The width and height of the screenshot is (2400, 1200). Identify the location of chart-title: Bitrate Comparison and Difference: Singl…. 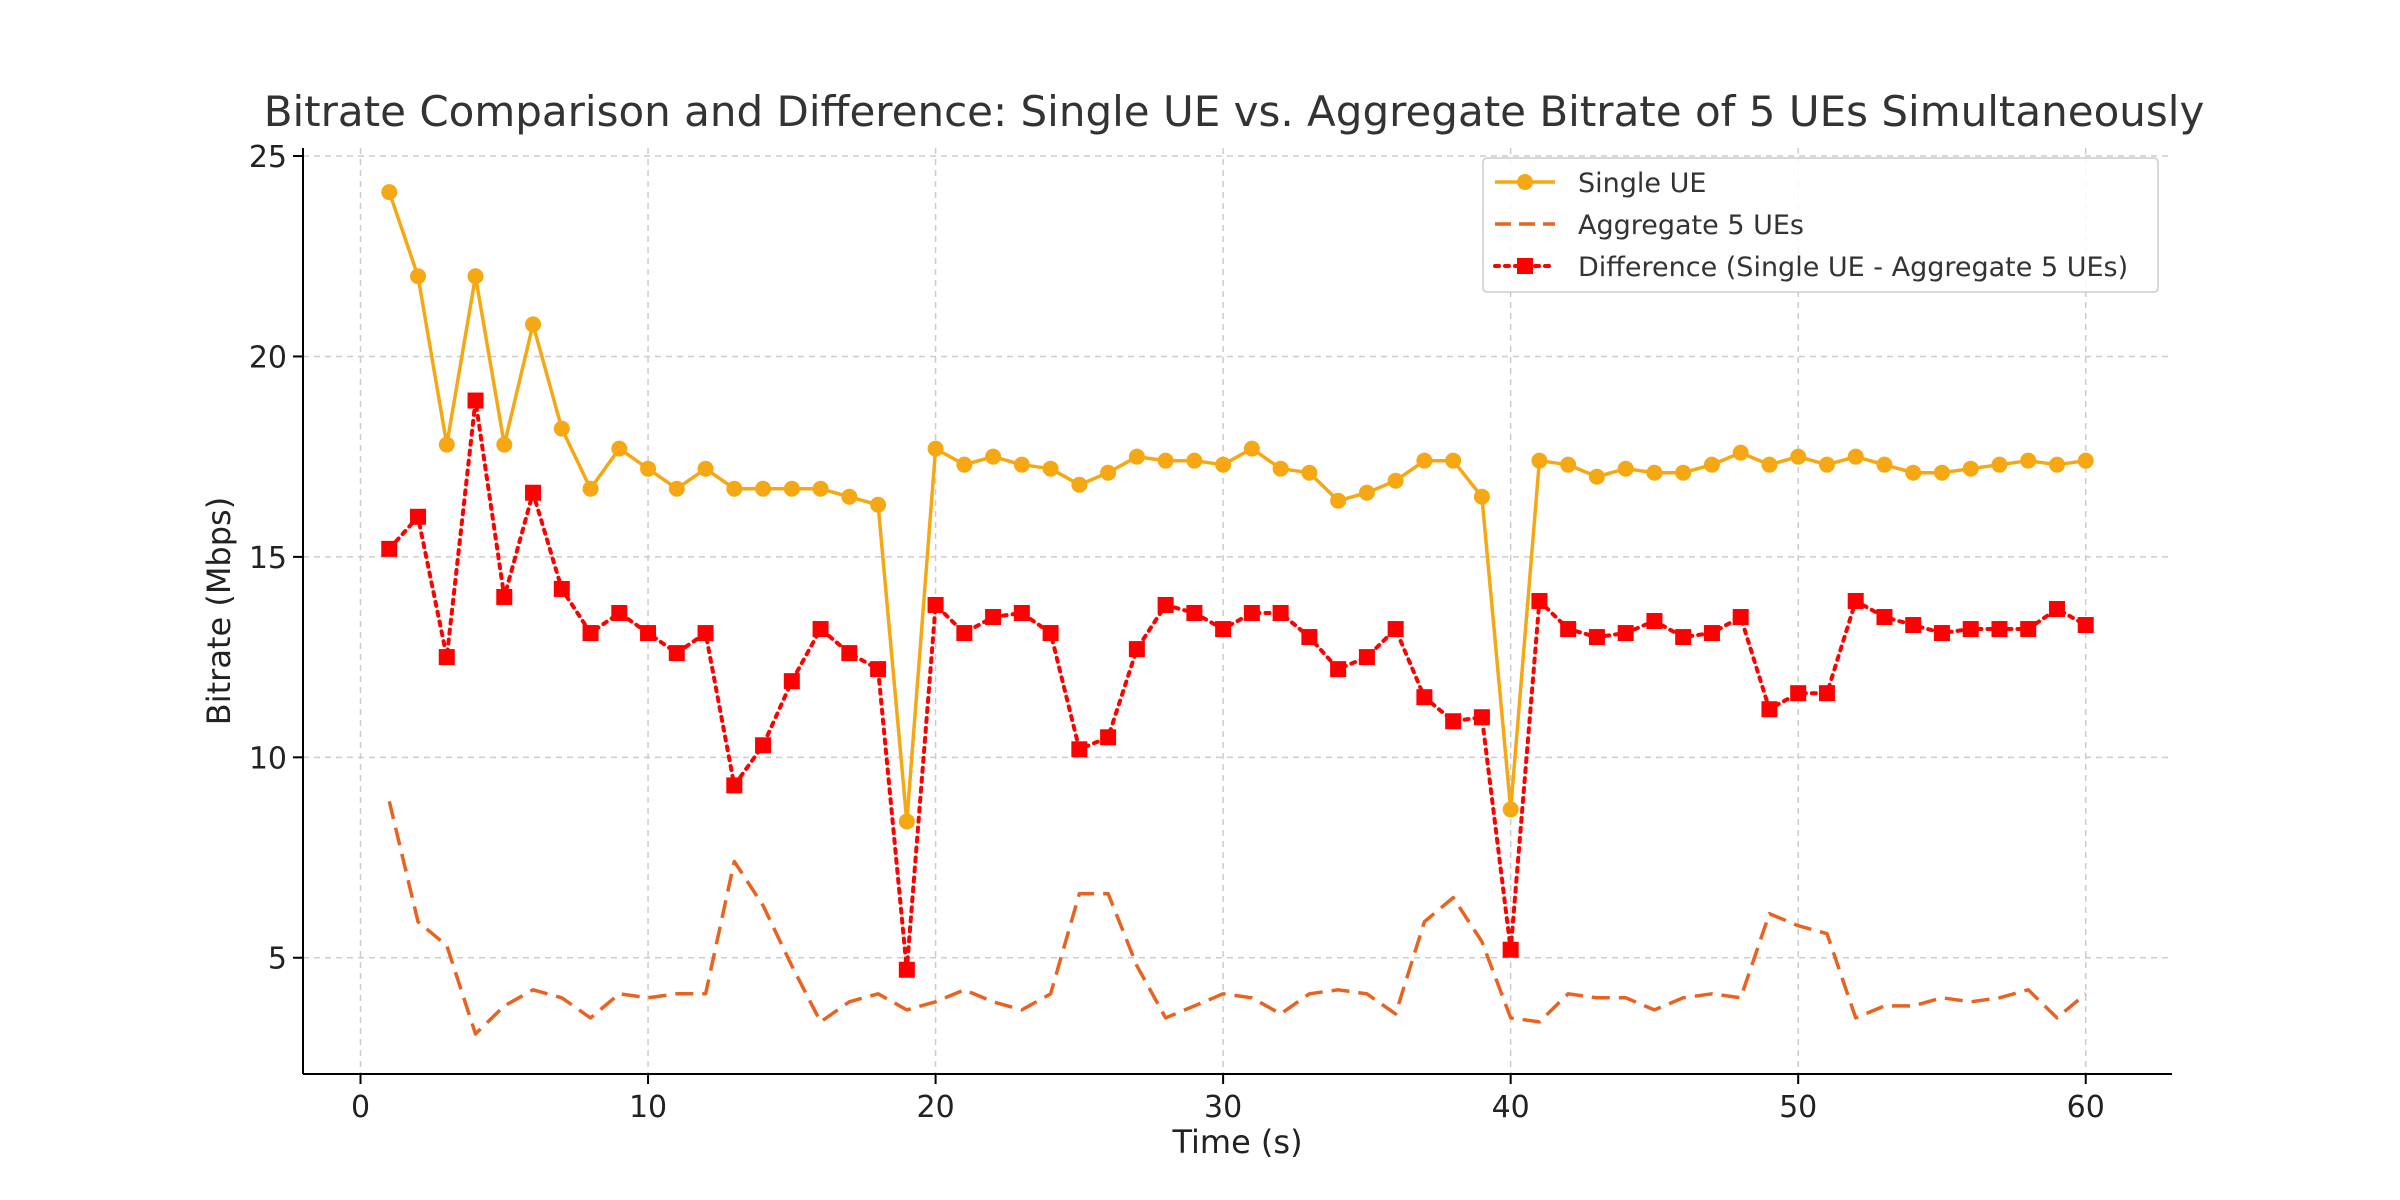
(1234, 111).